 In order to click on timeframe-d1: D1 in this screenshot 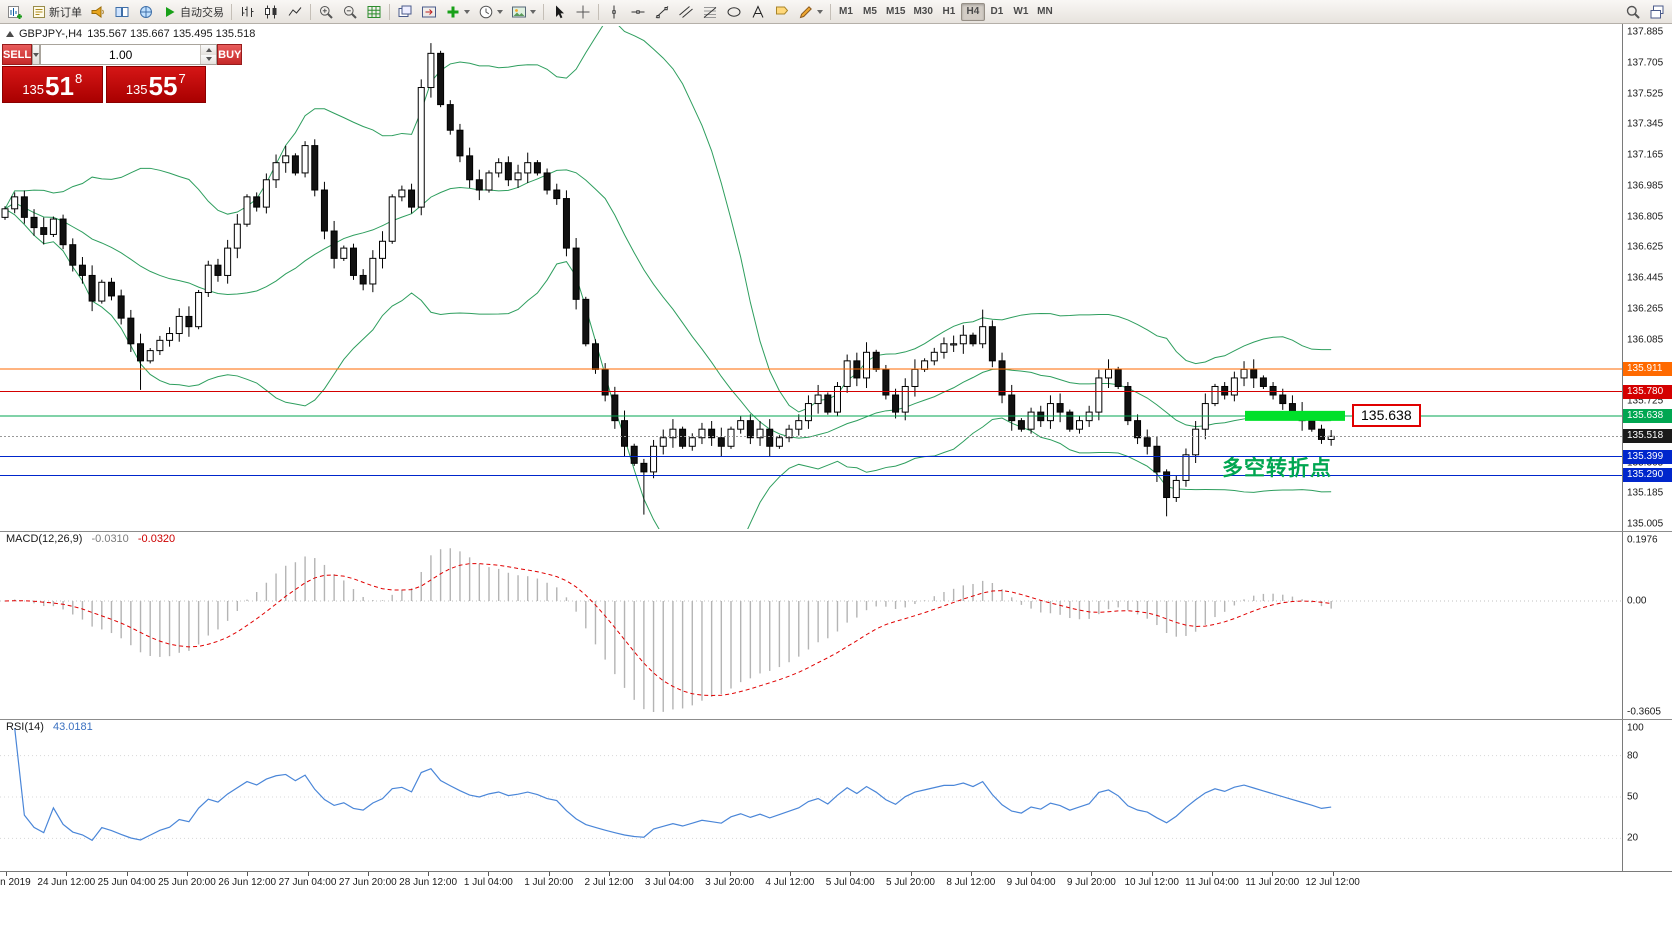, I will do `click(997, 12)`.